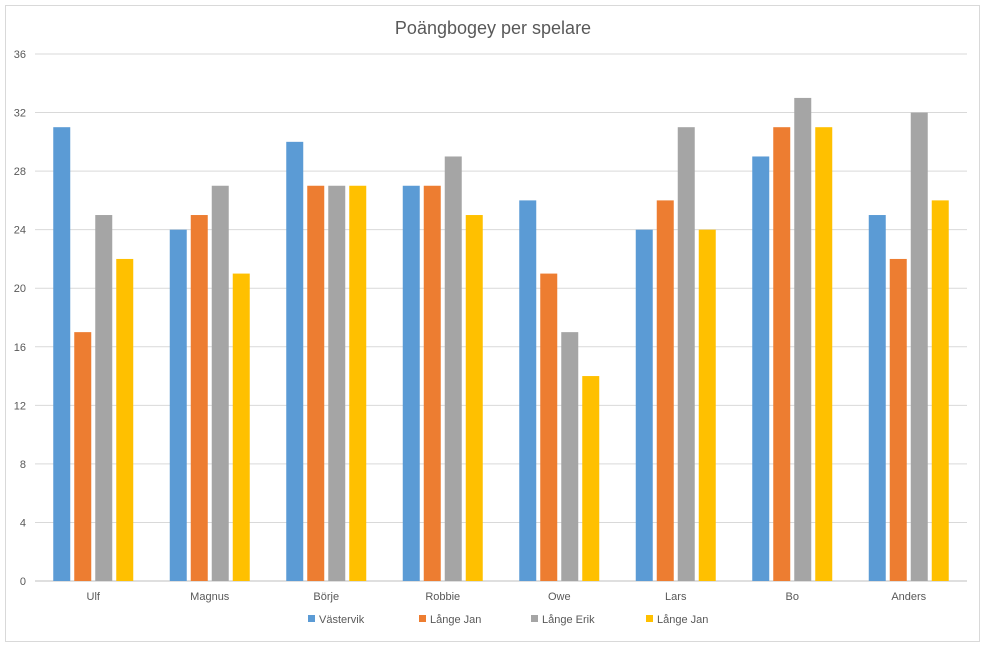 The height and width of the screenshot is (647, 986). I want to click on bar: Anders – Långe Jan: 26, so click(940, 390).